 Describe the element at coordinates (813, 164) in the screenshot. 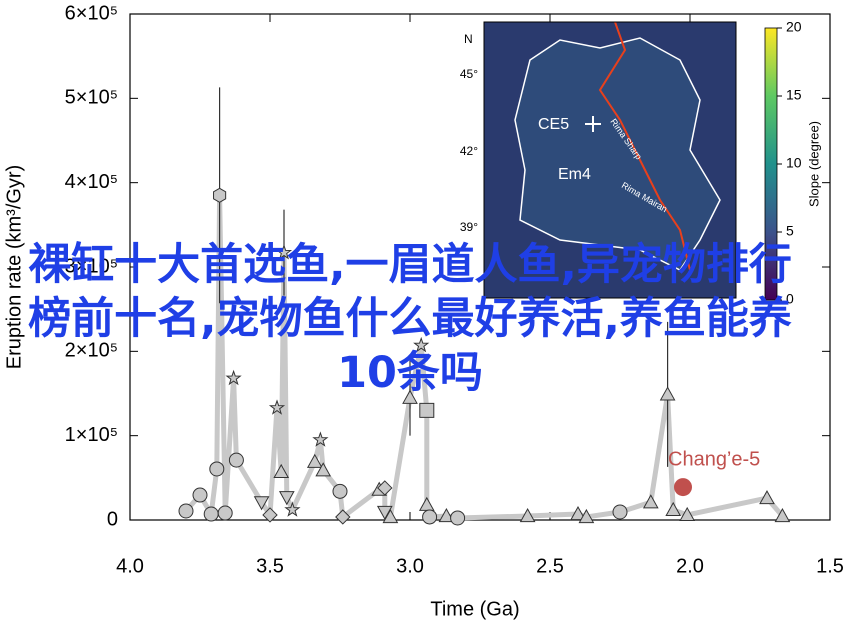

I see `colorbar-label: Slope (degree)` at that location.